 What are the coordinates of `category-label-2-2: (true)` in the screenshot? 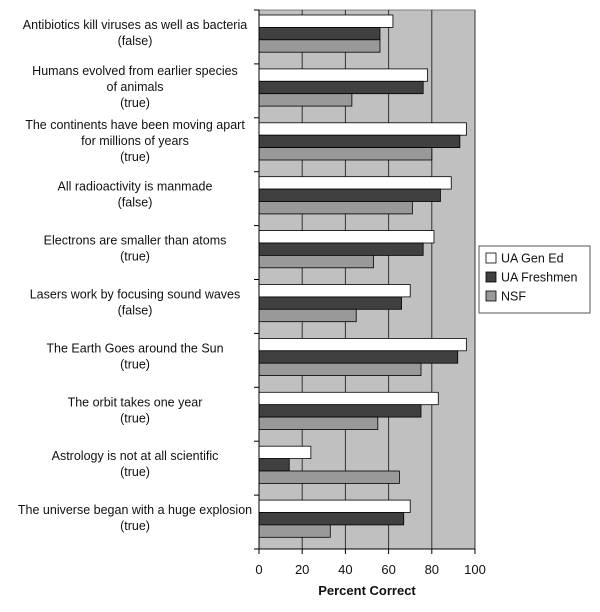 It's located at (135, 157).